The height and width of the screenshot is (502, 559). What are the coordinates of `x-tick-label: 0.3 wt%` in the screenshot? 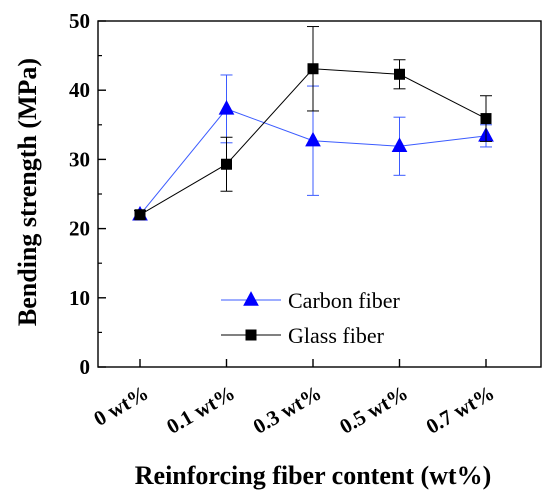 It's located at (287, 410).